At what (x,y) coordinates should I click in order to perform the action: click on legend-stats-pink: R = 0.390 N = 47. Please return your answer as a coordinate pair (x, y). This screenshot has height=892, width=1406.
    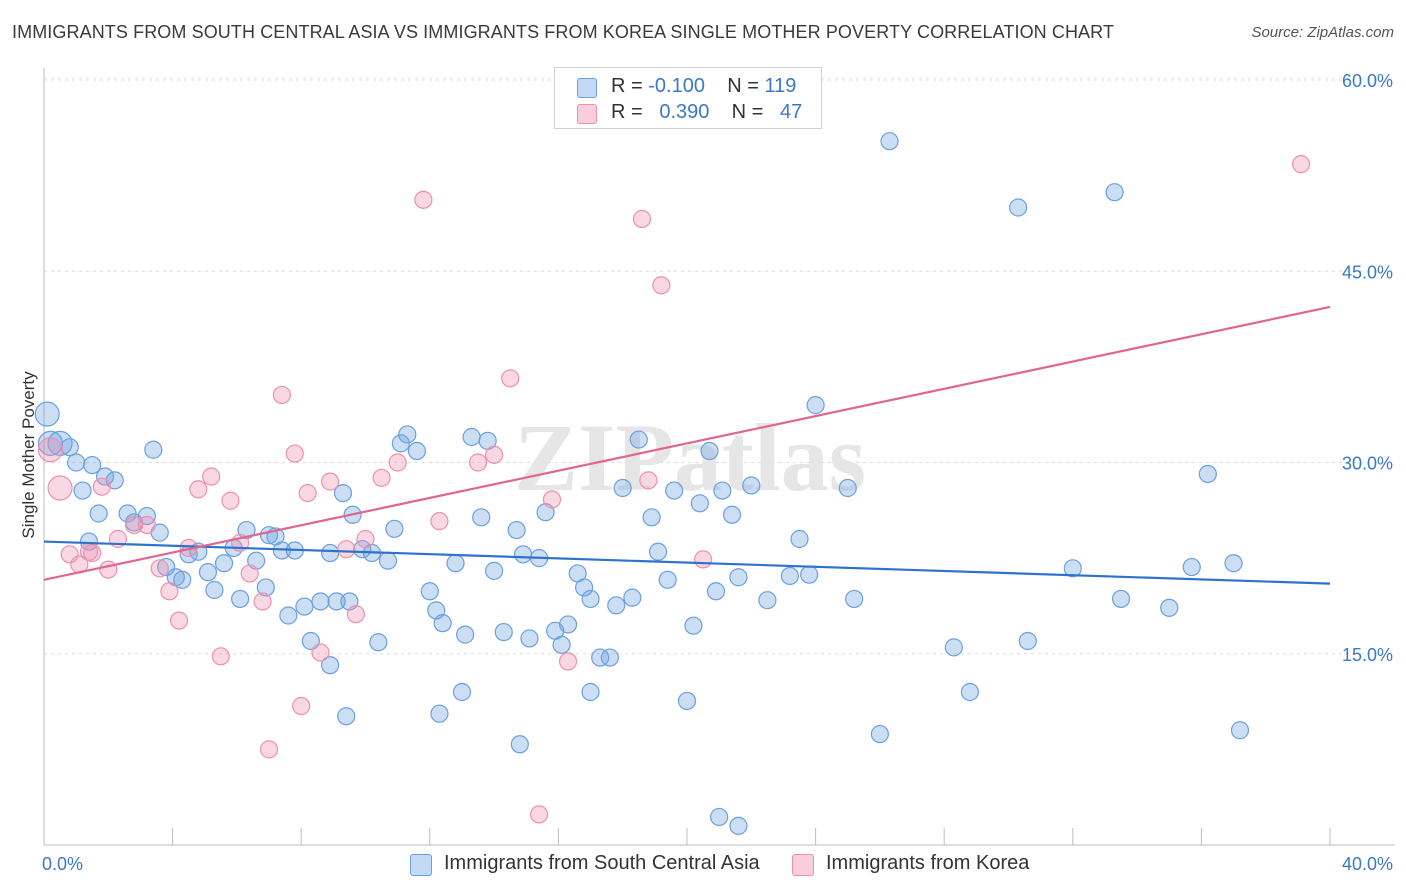
    Looking at the image, I should click on (706, 112).